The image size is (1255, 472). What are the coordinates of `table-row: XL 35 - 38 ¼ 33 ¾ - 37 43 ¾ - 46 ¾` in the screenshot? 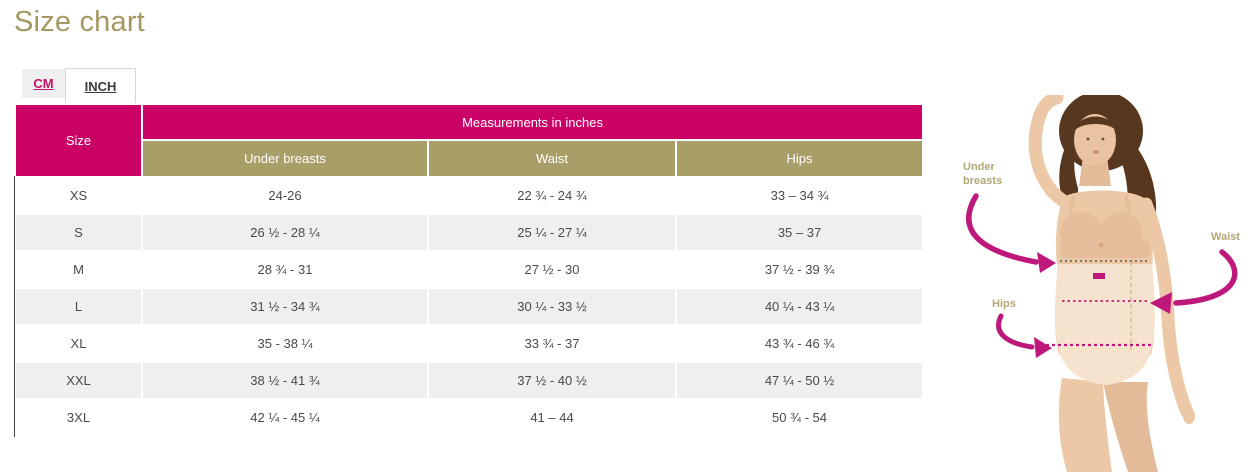 It's located at (469, 343).